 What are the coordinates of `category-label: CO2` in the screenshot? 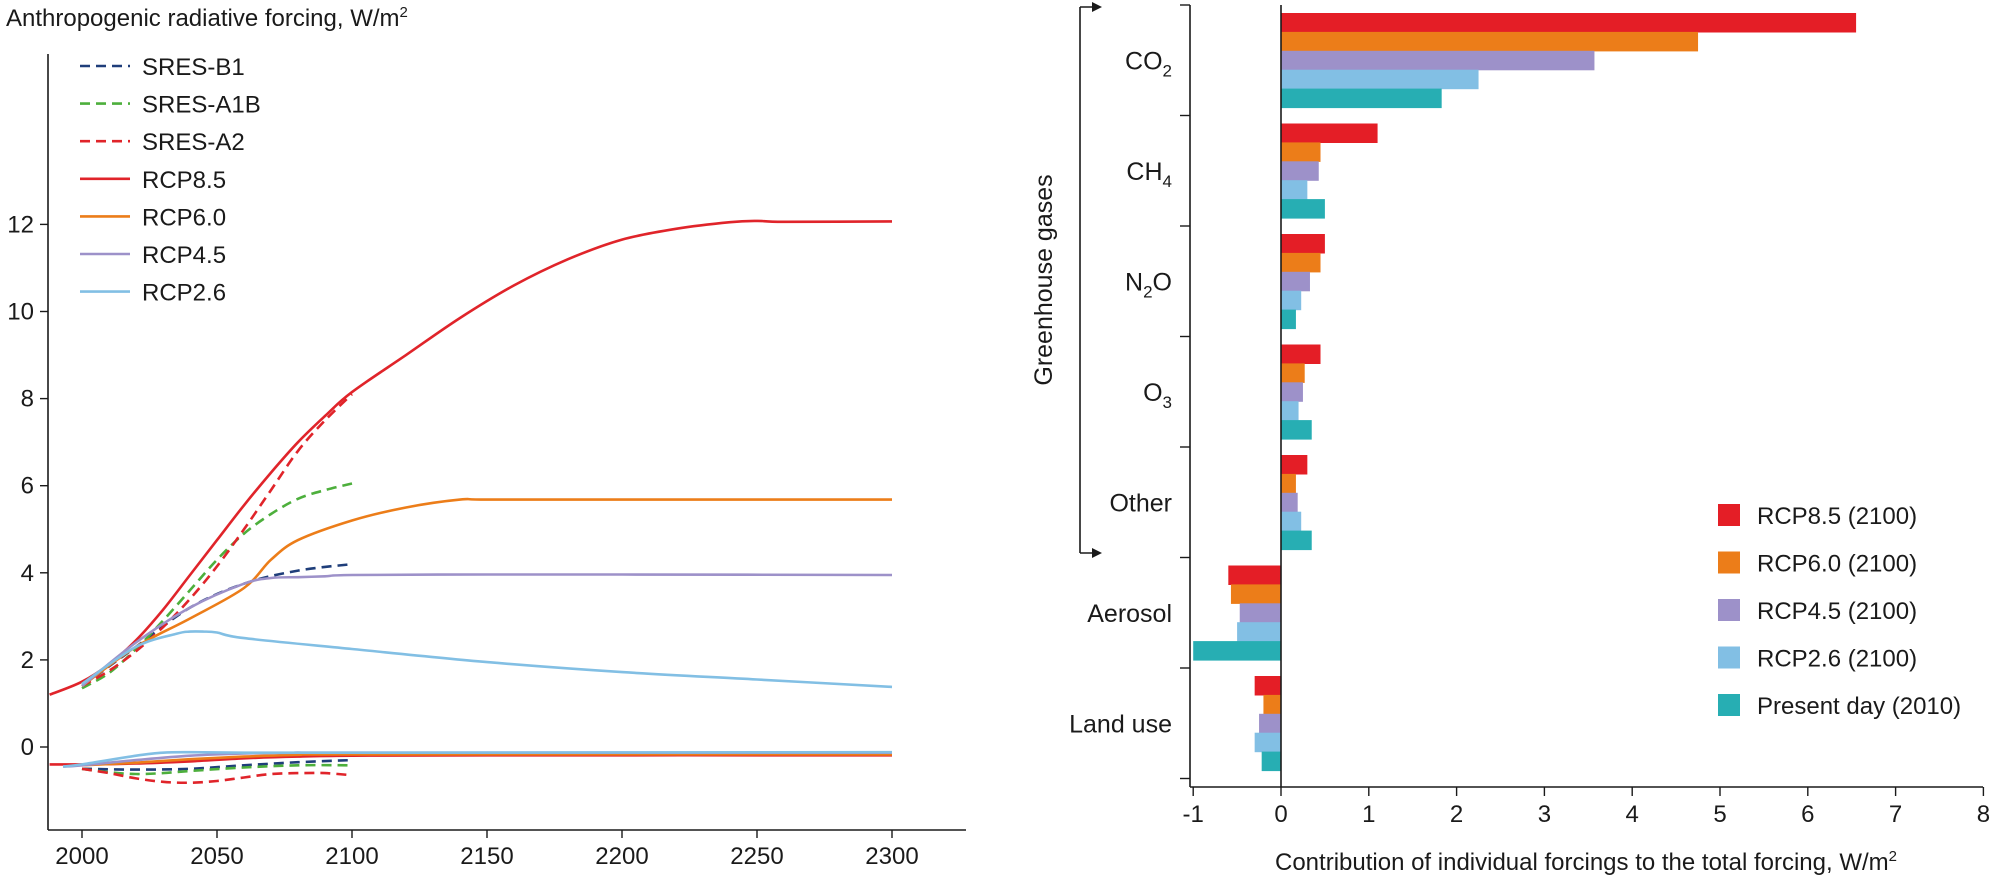 It's located at (1148, 64).